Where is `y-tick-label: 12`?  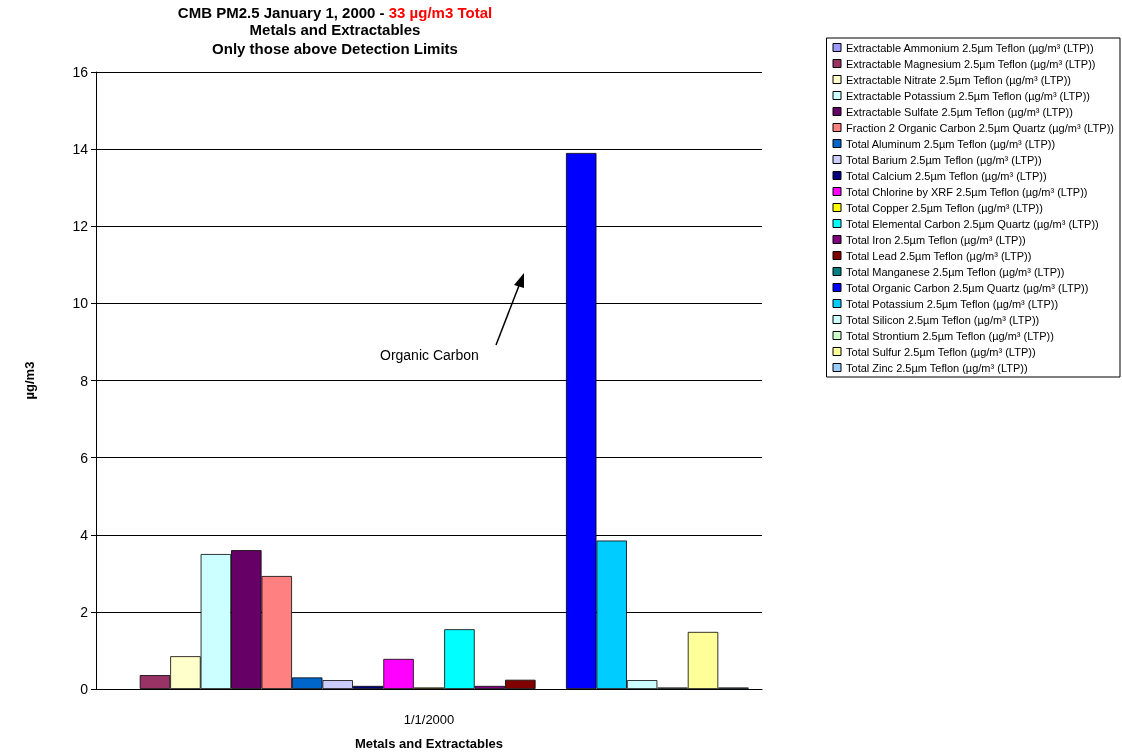
y-tick-label: 12 is located at coordinates (80, 226).